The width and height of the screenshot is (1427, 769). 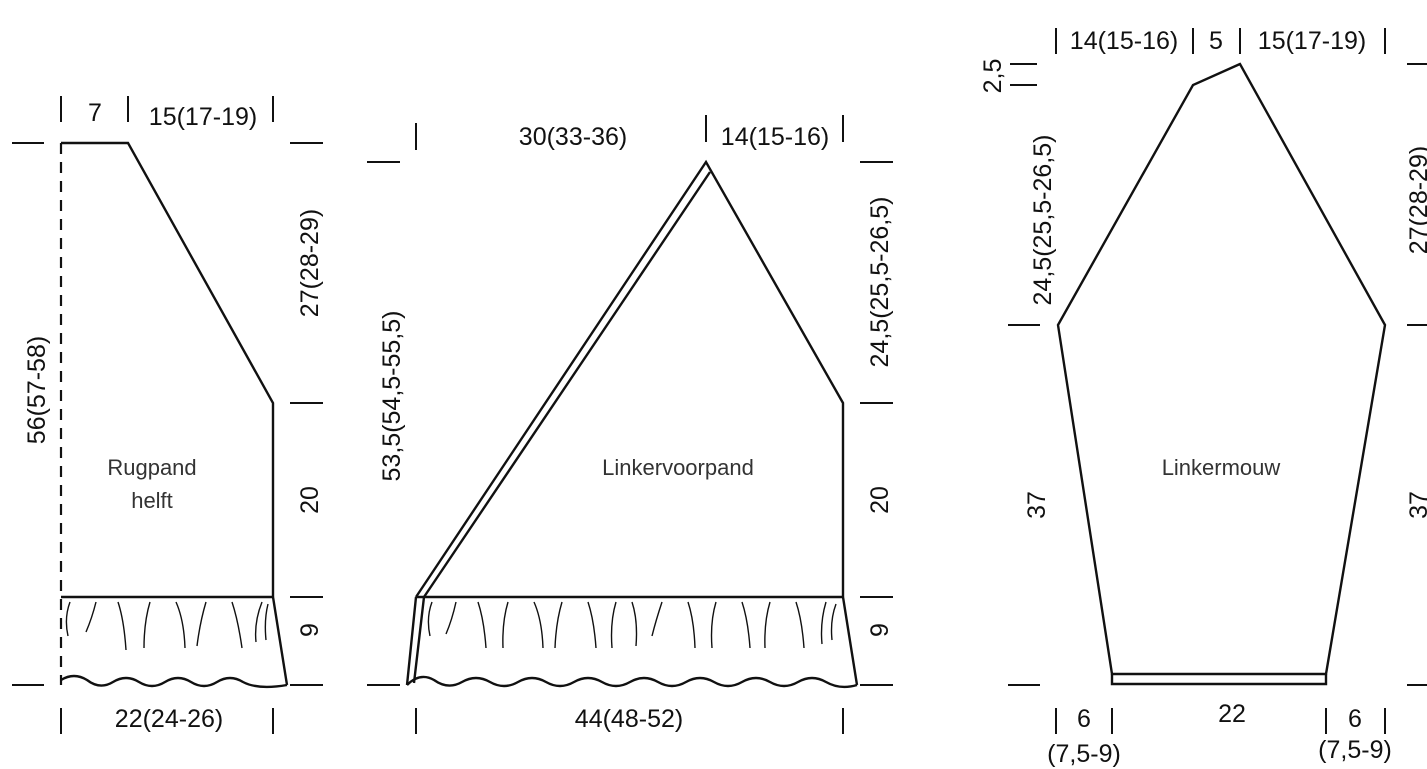 I want to click on front-border-height-dim: 9, so click(x=880, y=630).